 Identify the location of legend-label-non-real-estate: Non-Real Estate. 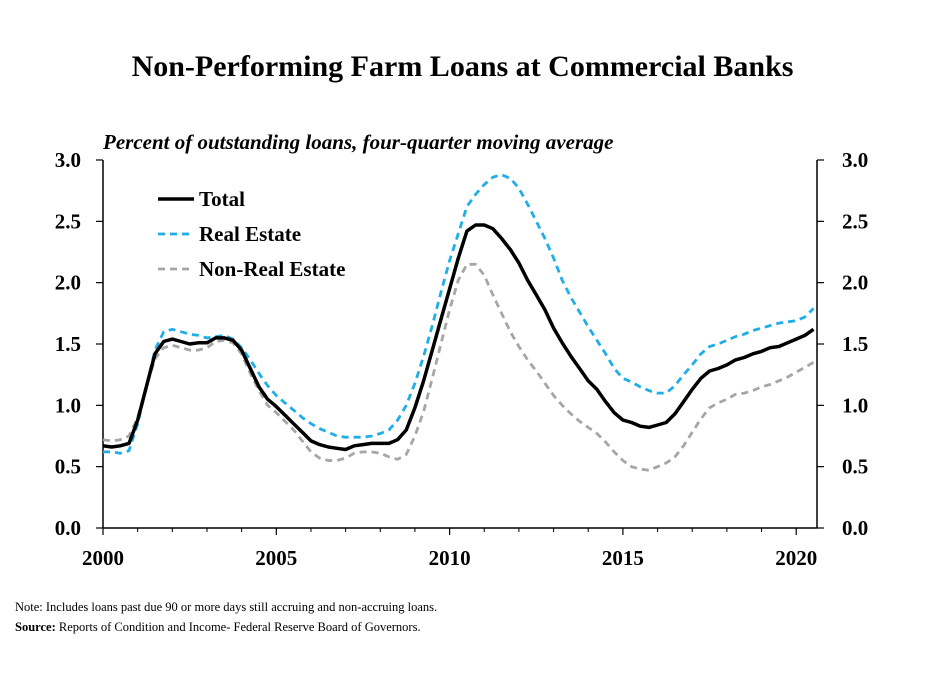
(272, 269).